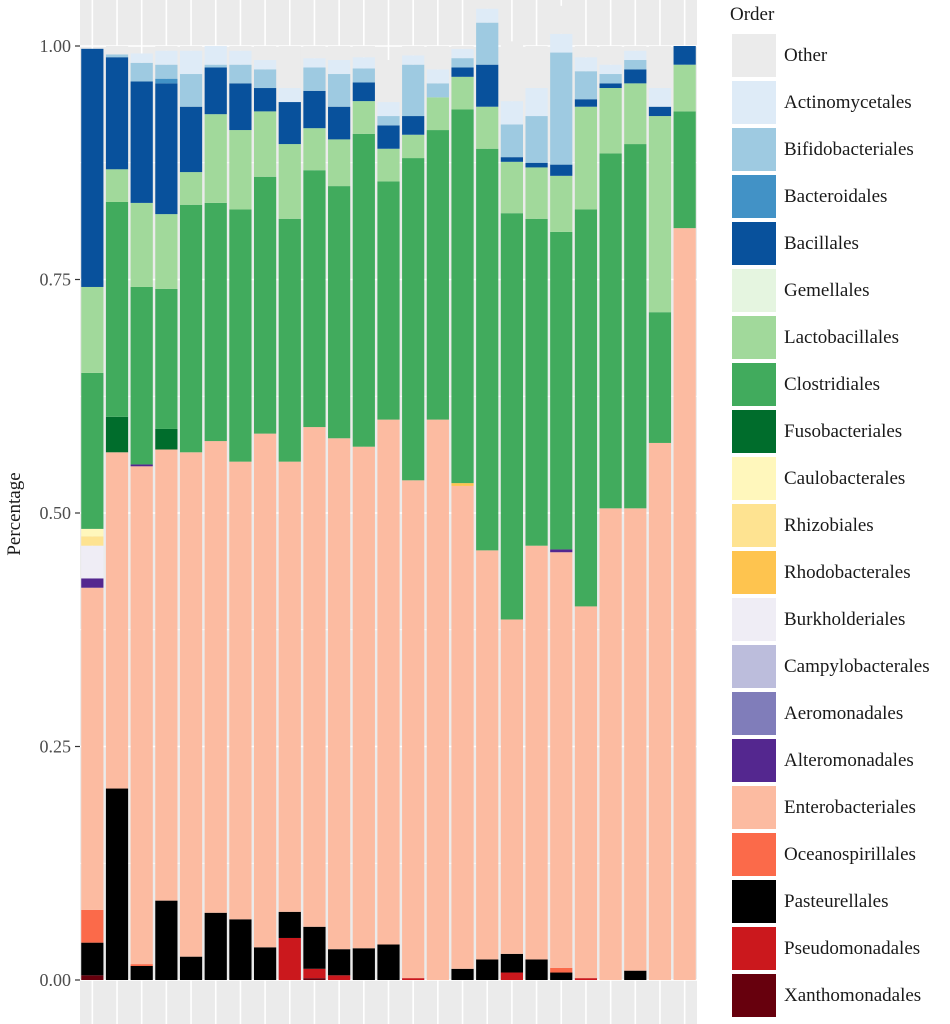 The width and height of the screenshot is (950, 1024). Describe the element at coordinates (853, 995) in the screenshot. I see `legend-label: Xanthomonadales` at that location.